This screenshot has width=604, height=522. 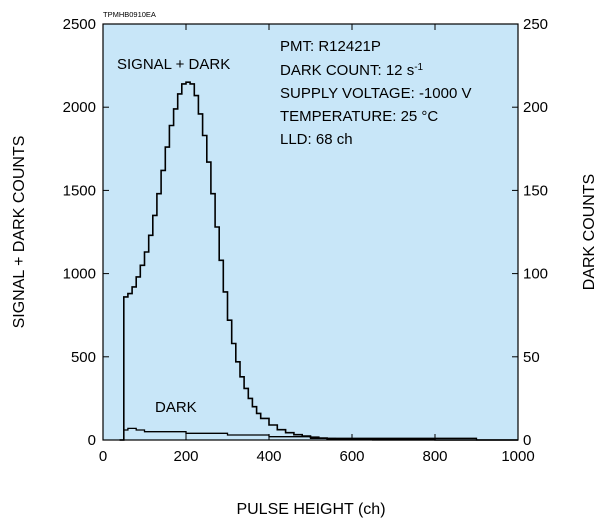 I want to click on right-y-axis-title: DARK COUNTS, so click(x=589, y=232).